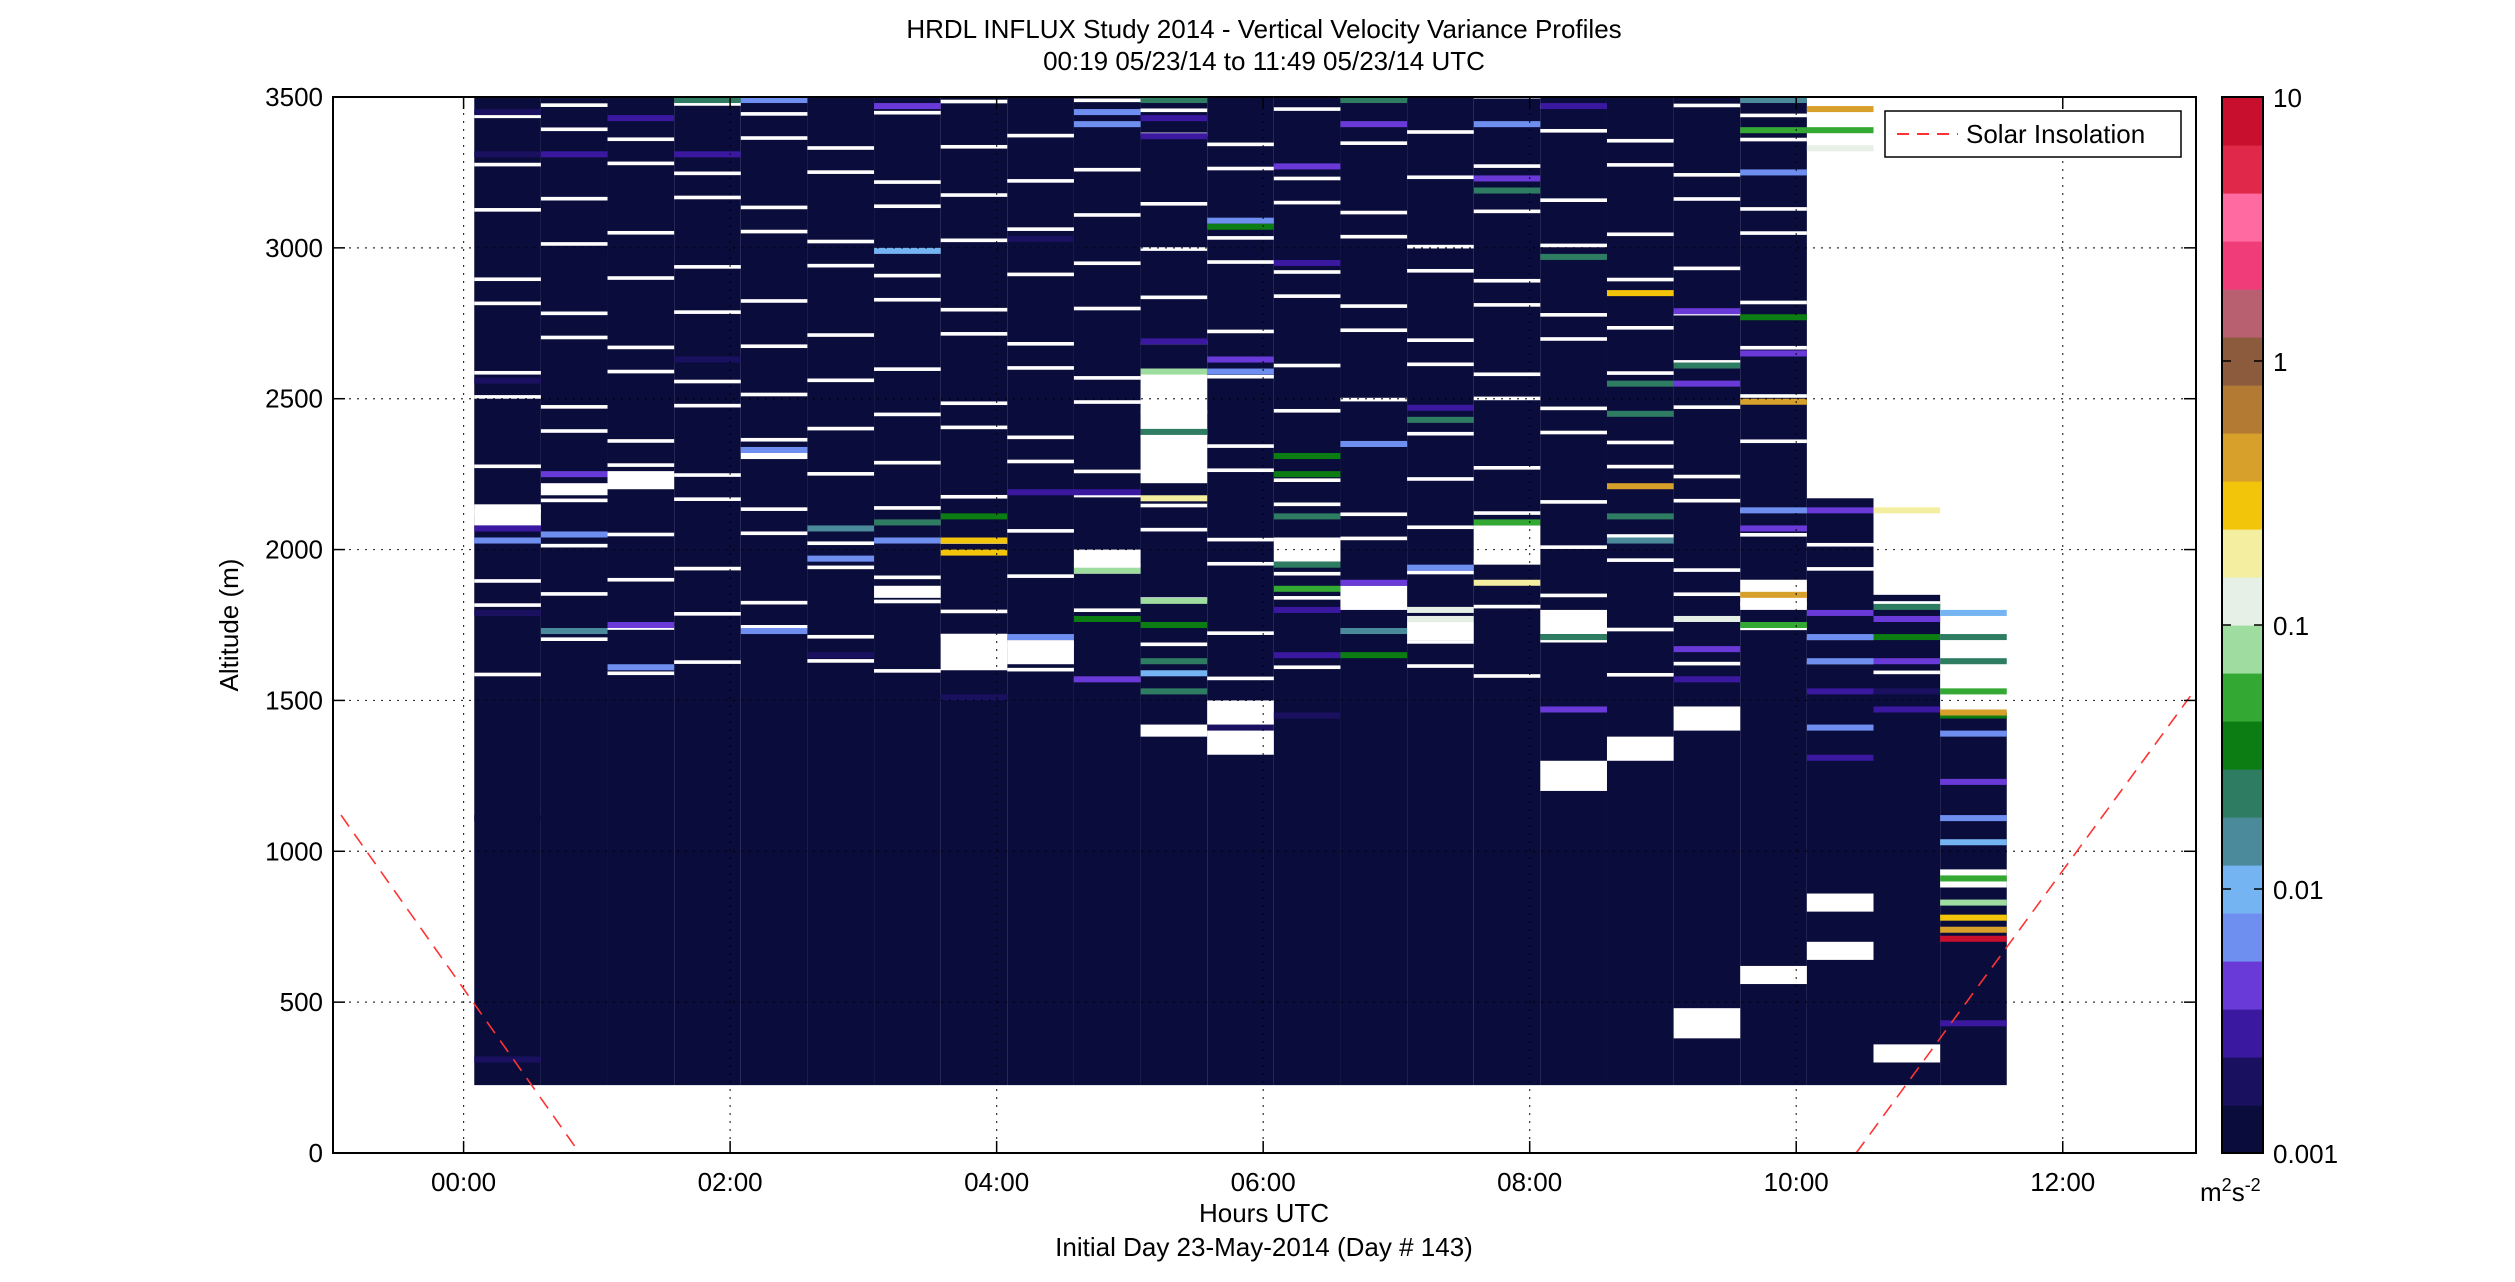 This screenshot has height=1282, width=2515. What do you see at coordinates (294, 851) in the screenshot?
I see `y-tick-label: 1000` at bounding box center [294, 851].